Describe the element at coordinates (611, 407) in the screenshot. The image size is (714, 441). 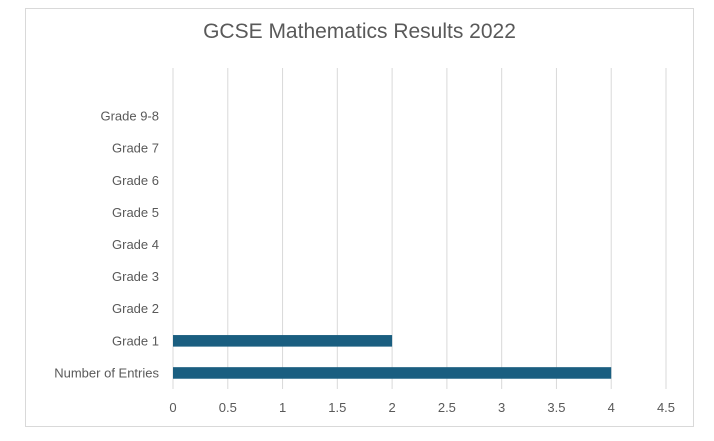
I see `x-tick-label: 4` at that location.